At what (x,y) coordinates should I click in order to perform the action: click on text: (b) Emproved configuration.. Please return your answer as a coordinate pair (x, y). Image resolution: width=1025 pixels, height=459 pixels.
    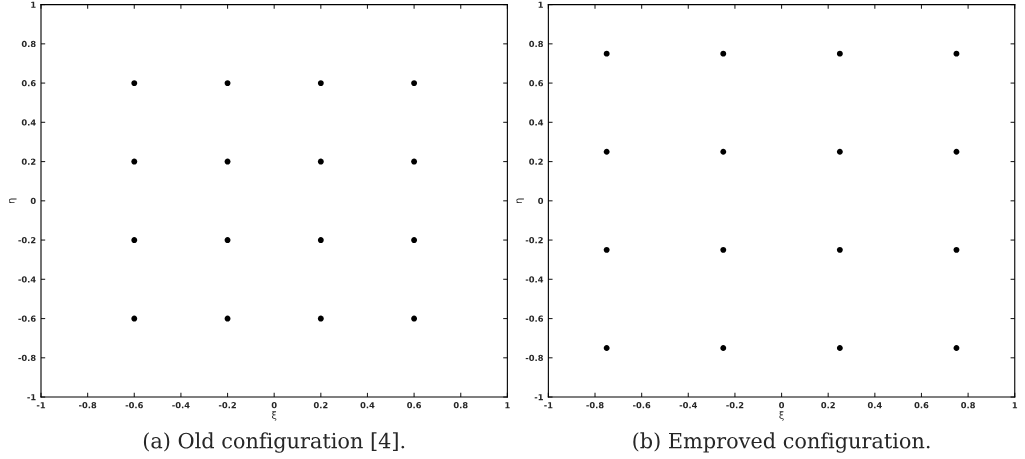
    Looking at the image, I should click on (781, 442).